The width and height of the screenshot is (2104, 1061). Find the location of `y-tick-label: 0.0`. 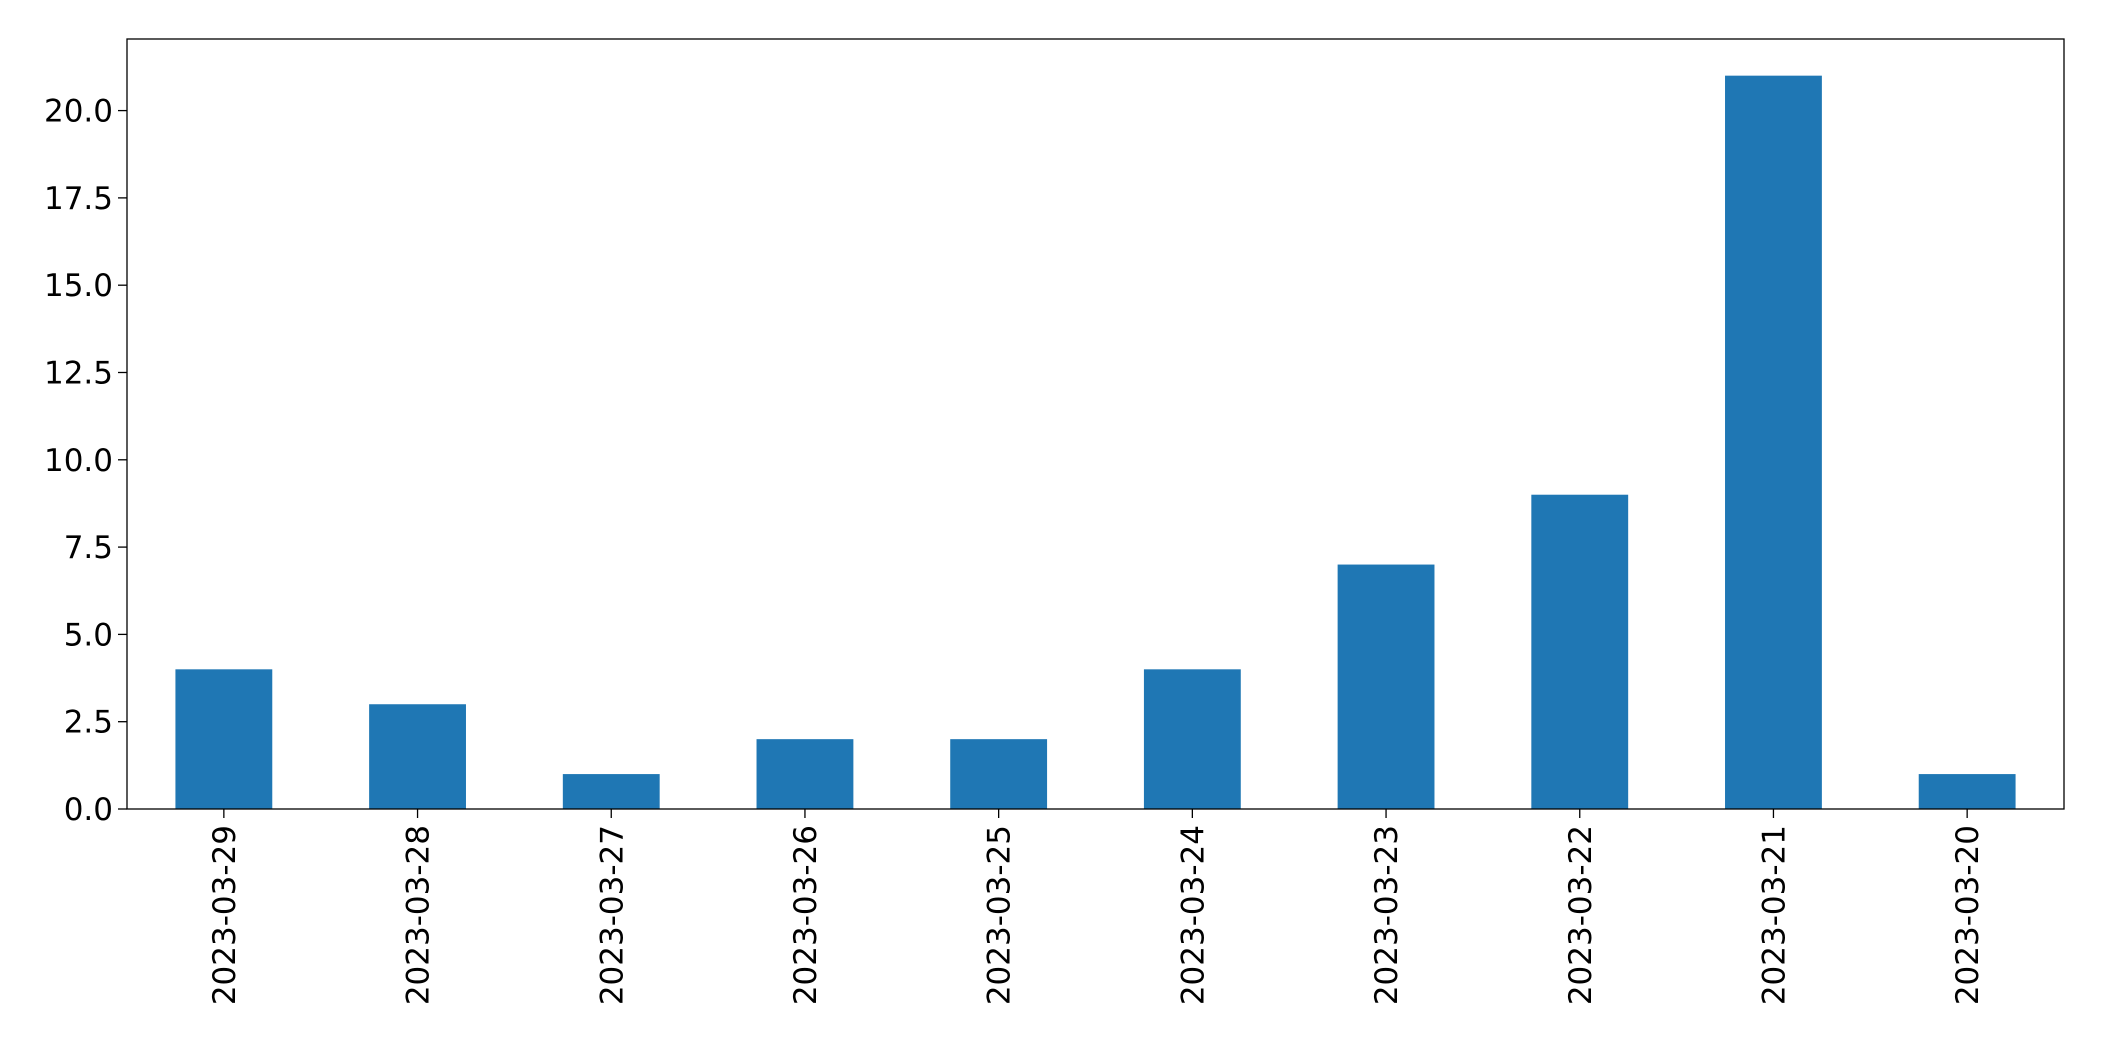

y-tick-label: 0.0 is located at coordinates (88, 810).